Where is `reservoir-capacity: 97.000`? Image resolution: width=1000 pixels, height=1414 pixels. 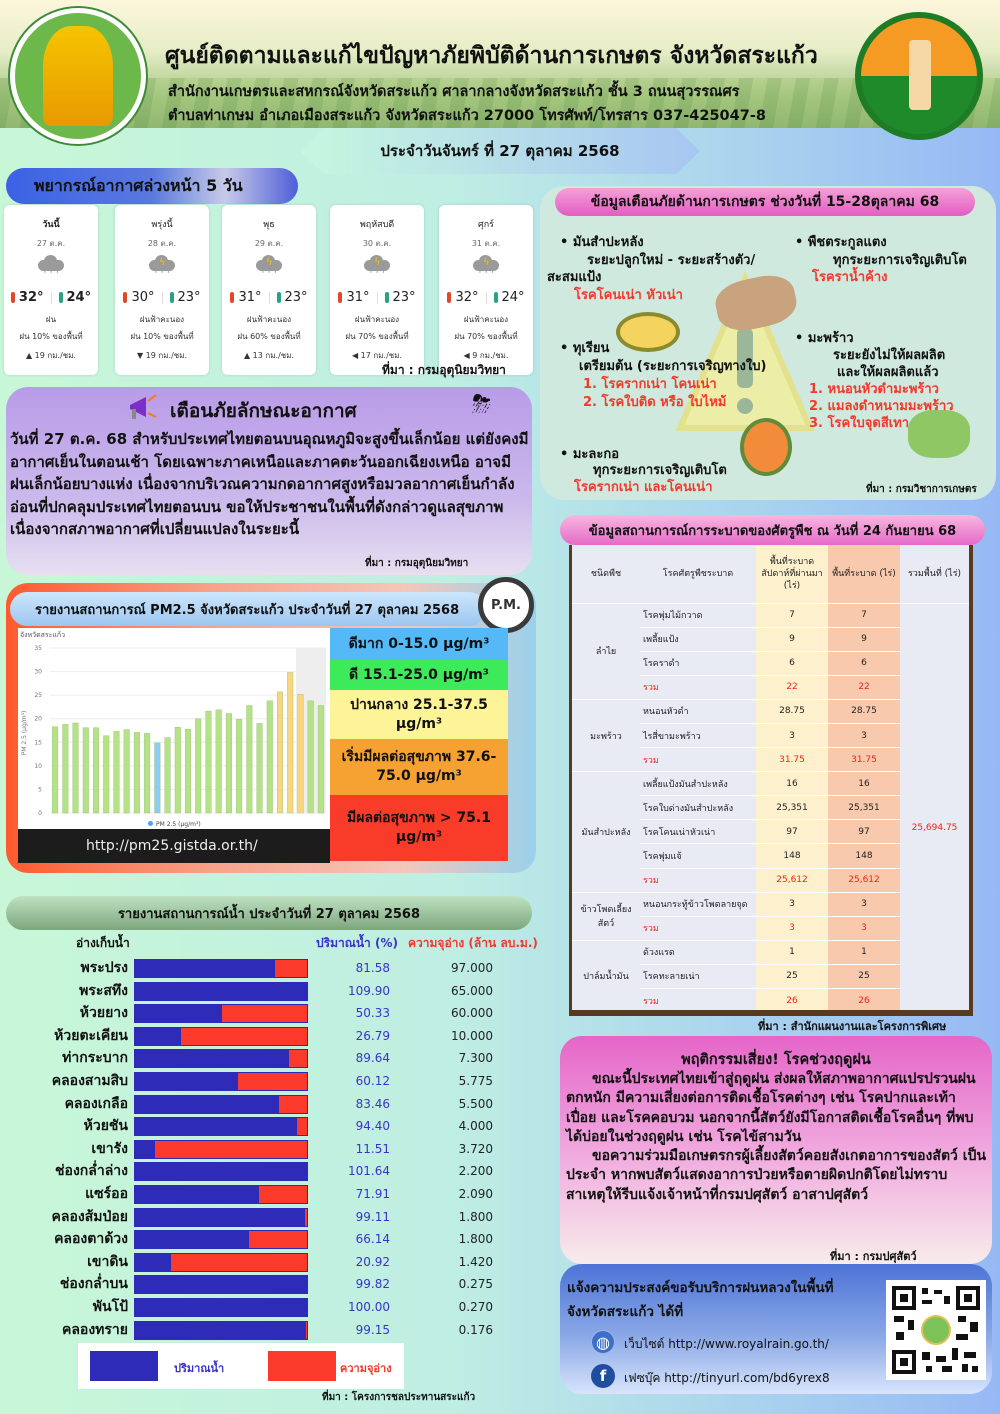
reservoir-capacity: 97.000 is located at coordinates (472, 968).